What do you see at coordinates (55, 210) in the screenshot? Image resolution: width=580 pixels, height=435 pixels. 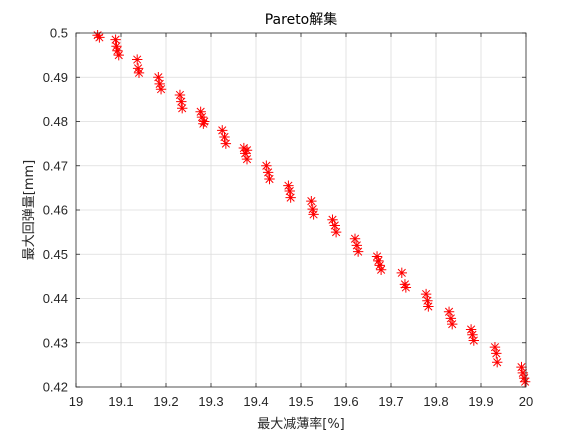 I see `y-tick-label: 0.46` at bounding box center [55, 210].